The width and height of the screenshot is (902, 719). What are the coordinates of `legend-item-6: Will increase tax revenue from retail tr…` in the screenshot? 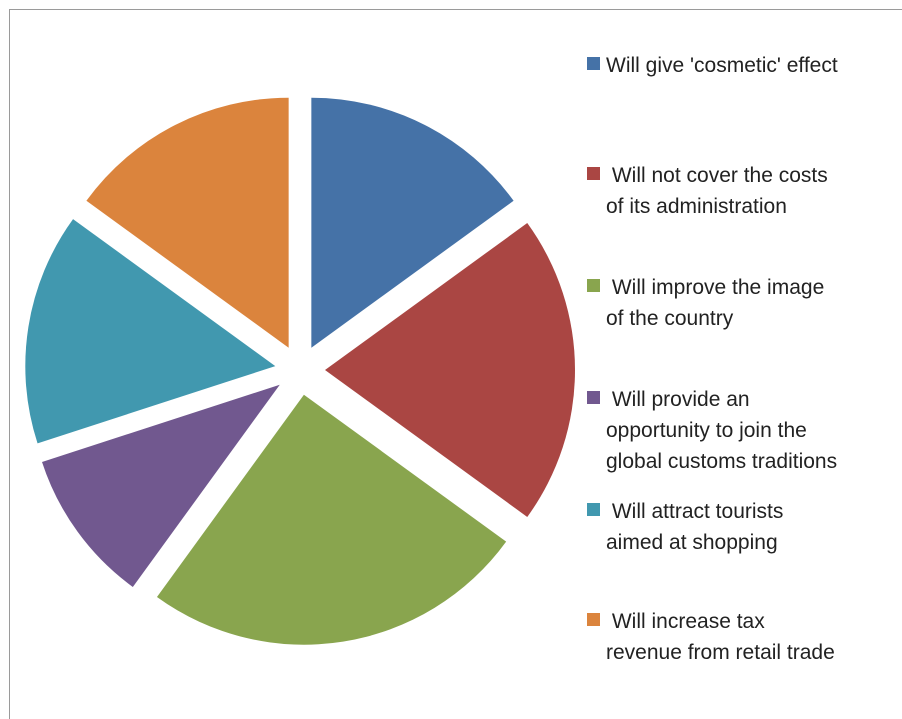 It's located at (744, 637).